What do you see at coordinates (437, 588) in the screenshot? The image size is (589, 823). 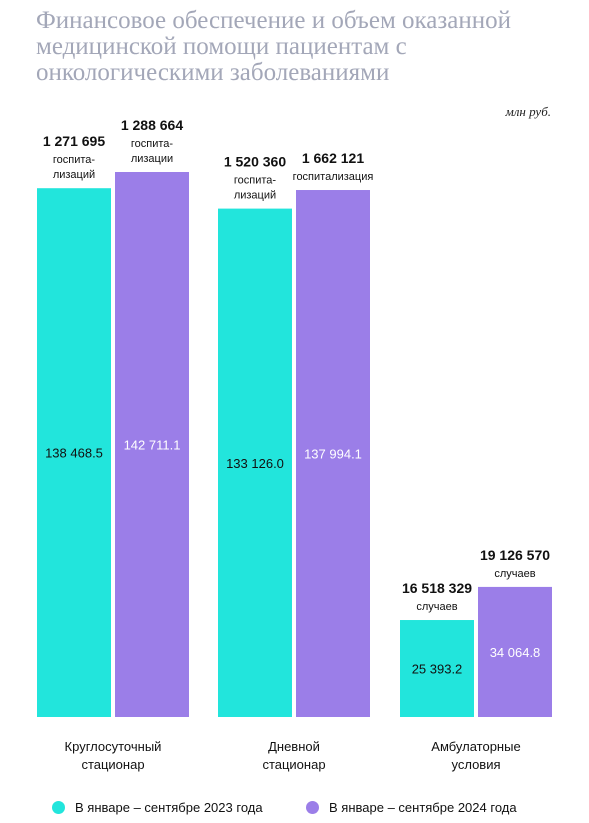 I see `bar-count-label: 16 518 329` at bounding box center [437, 588].